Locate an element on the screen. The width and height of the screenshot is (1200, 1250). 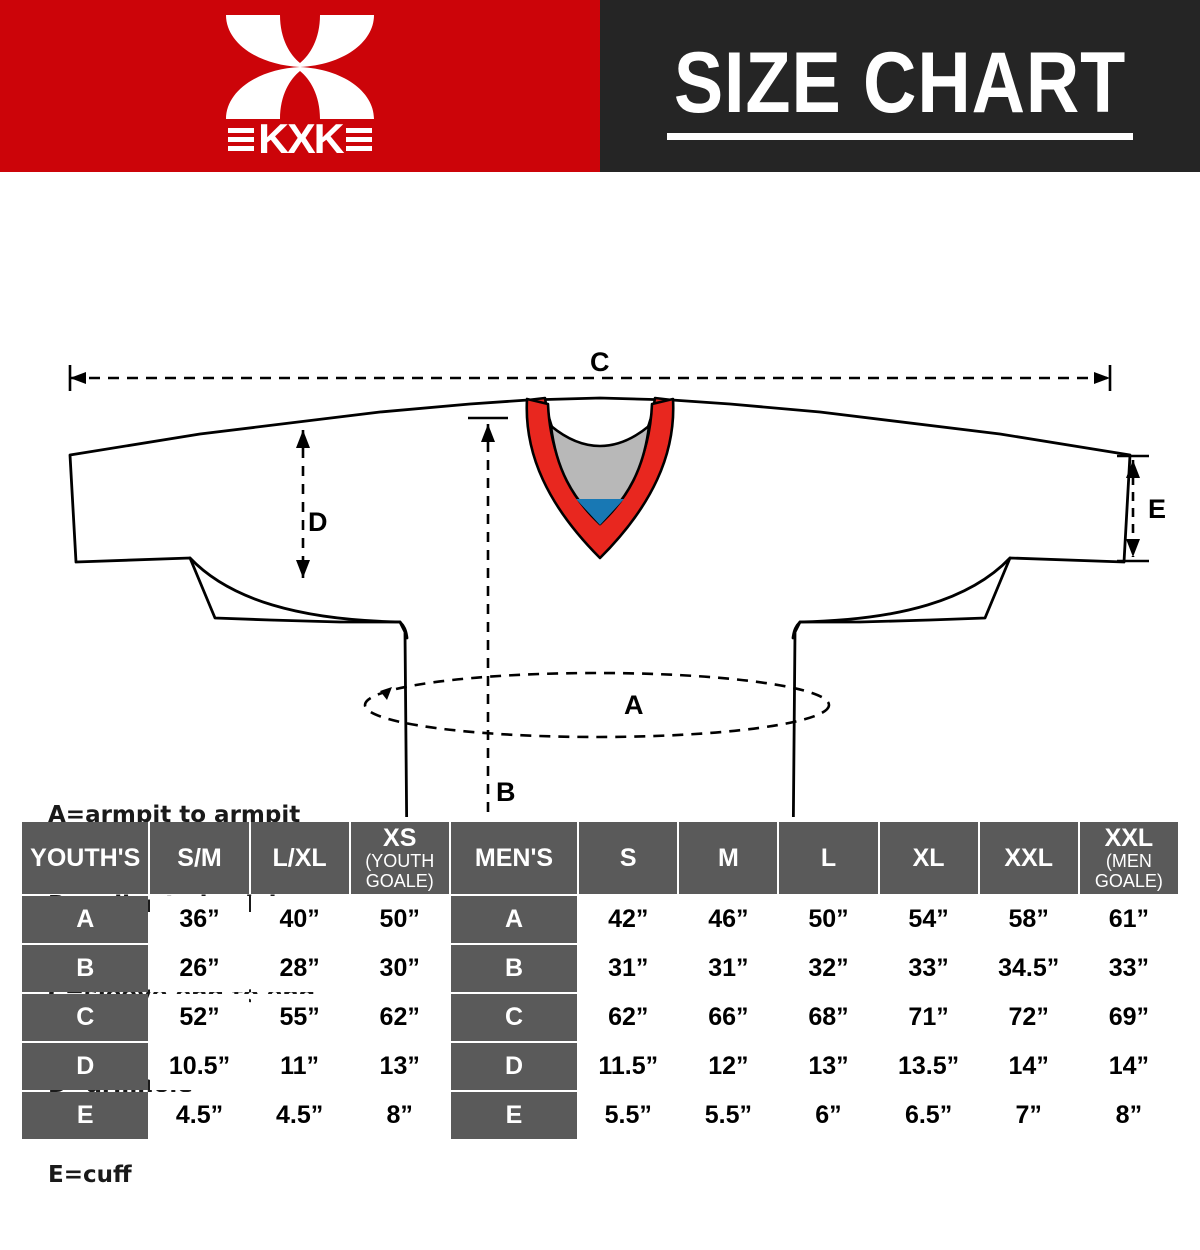
cell-men-m-c: 66” is located at coordinates (728, 1017).